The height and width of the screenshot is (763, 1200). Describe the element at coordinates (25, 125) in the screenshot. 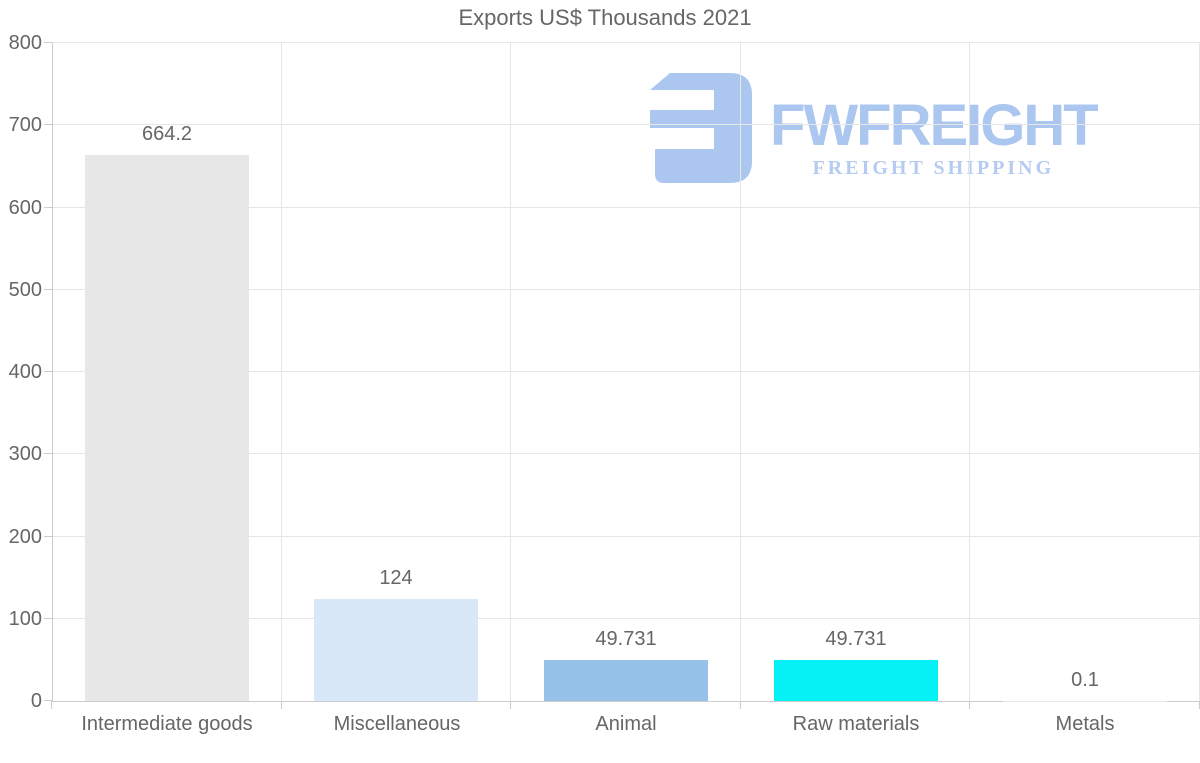

I see `y-axis-tick-label: 700` at that location.